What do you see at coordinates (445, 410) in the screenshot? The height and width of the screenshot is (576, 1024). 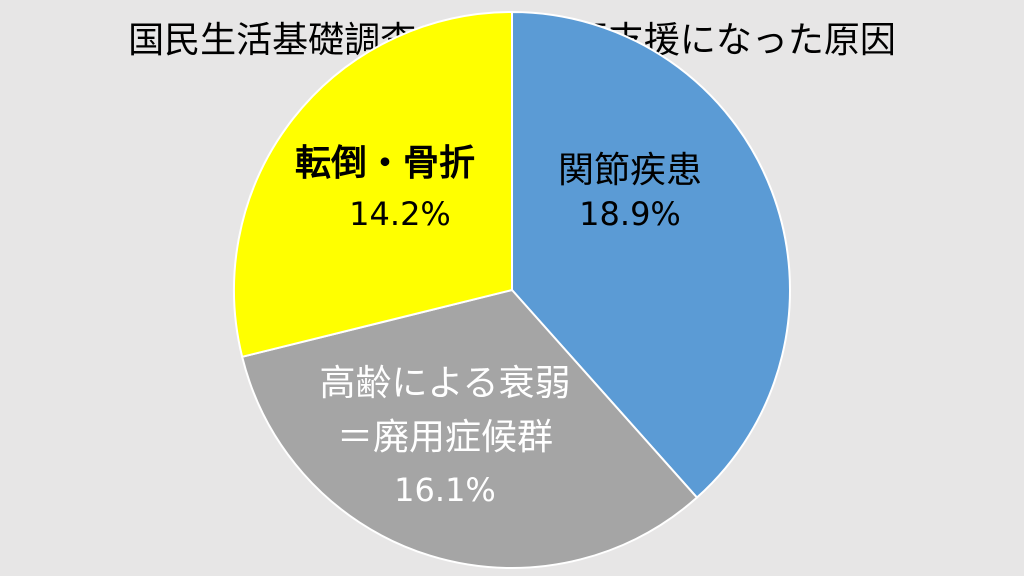 I see `category-label: 高齢による衰弱＝廃用症候群` at bounding box center [445, 410].